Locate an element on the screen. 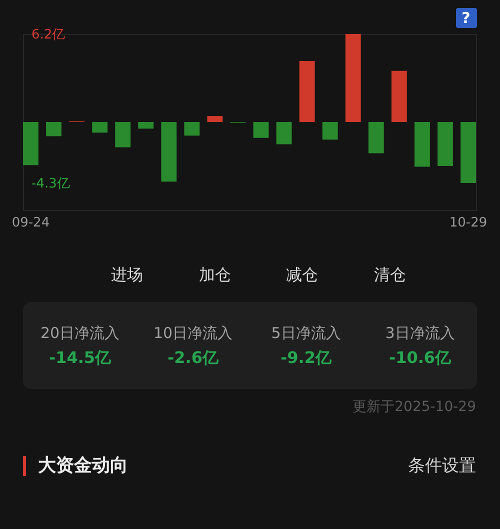 Image resolution: width=500 pixels, height=529 pixels. y-tick-label: -4.3亿 is located at coordinates (51, 184).